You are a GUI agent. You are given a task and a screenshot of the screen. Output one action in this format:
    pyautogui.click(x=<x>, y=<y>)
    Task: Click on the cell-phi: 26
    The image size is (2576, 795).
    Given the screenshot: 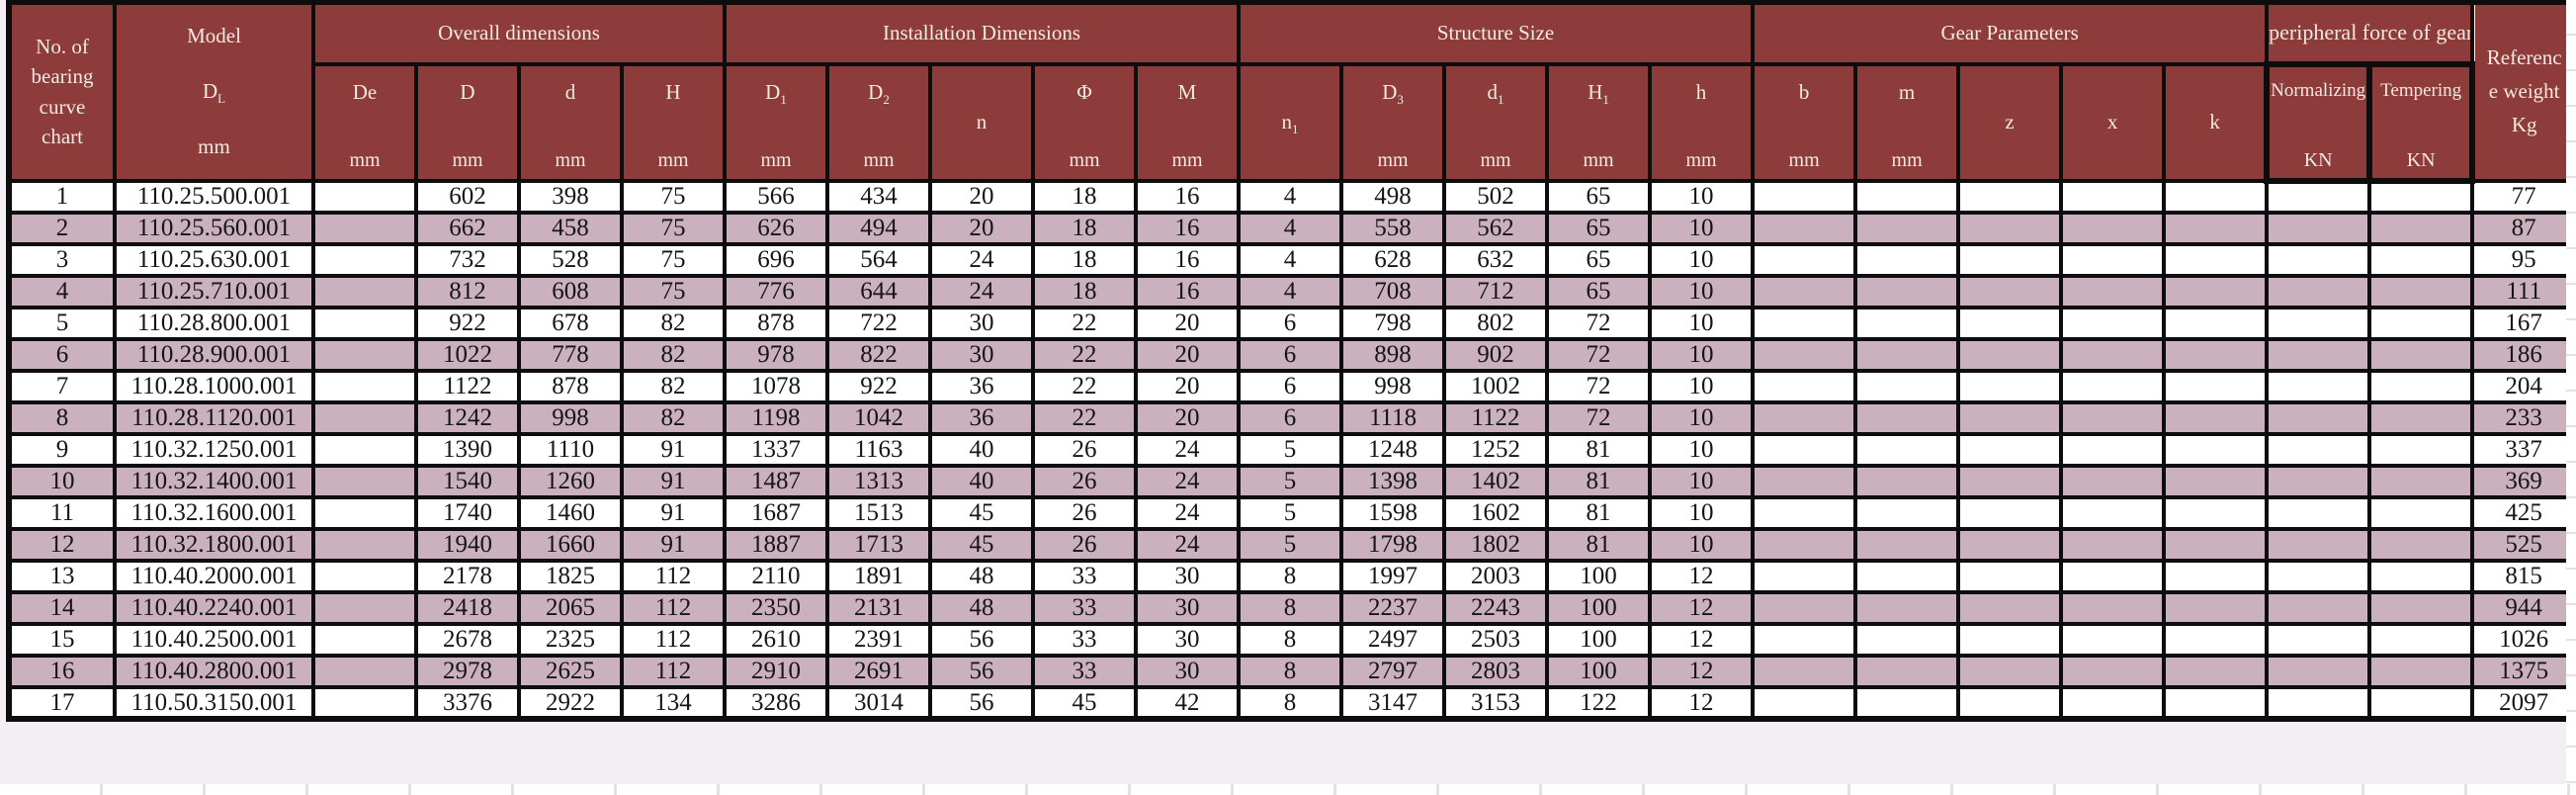 What is the action you would take?
    pyautogui.click(x=1085, y=512)
    